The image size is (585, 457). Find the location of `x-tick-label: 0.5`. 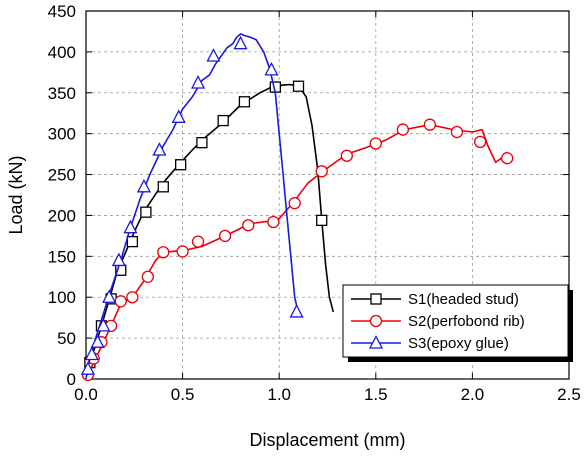

x-tick-label: 0.5 is located at coordinates (183, 394).